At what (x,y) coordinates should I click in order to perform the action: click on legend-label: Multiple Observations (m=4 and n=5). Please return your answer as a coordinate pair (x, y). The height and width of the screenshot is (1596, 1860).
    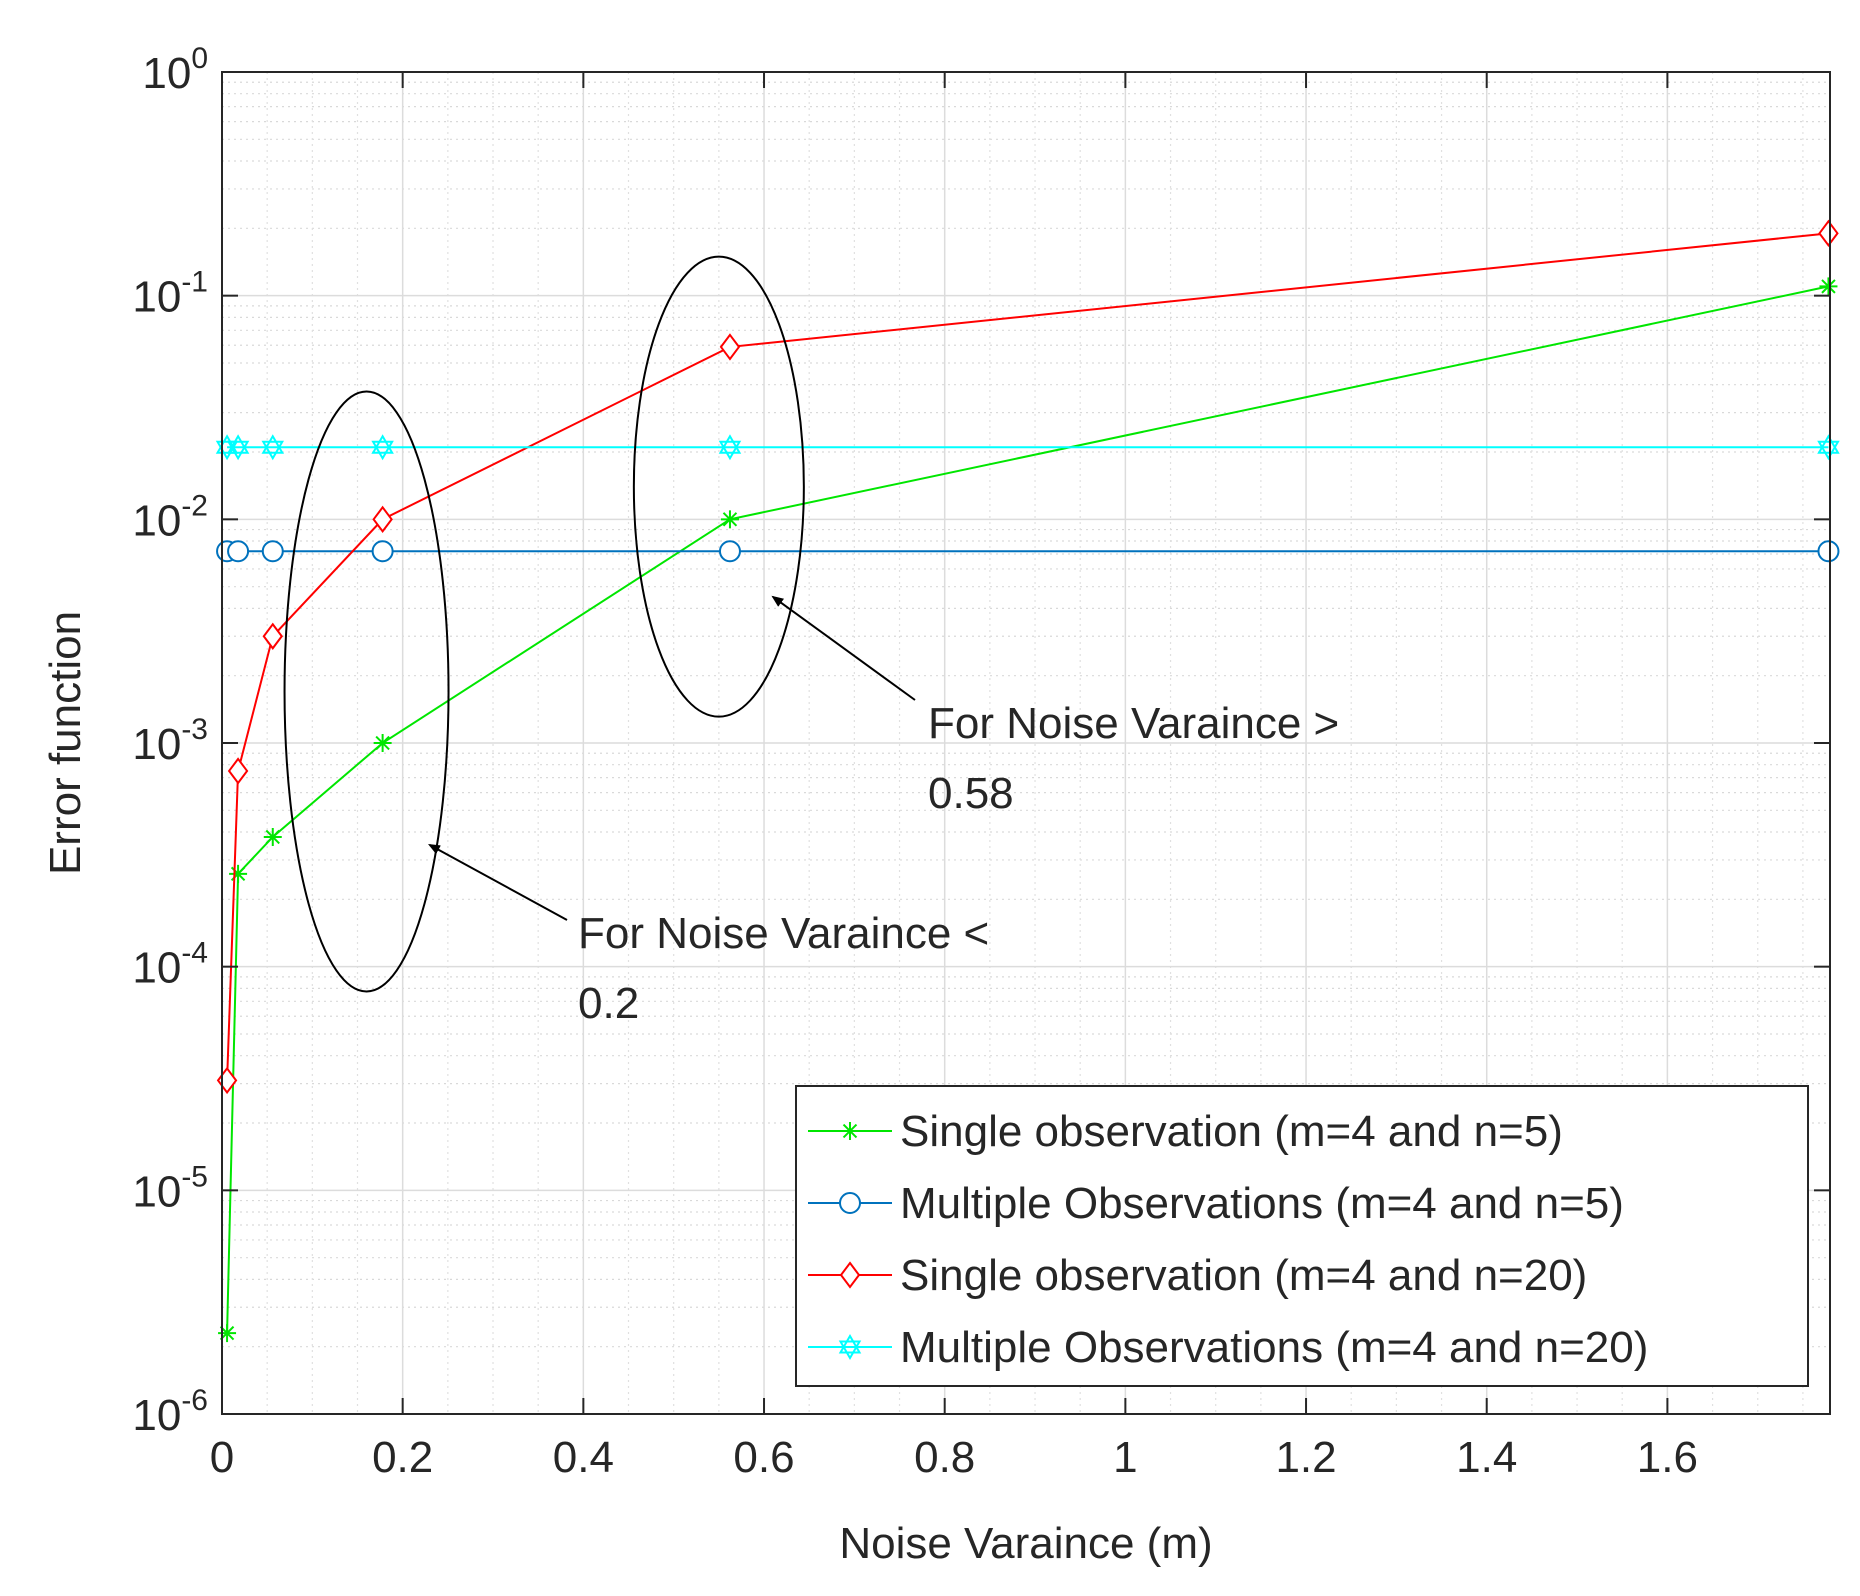
    Looking at the image, I should click on (1262, 1203).